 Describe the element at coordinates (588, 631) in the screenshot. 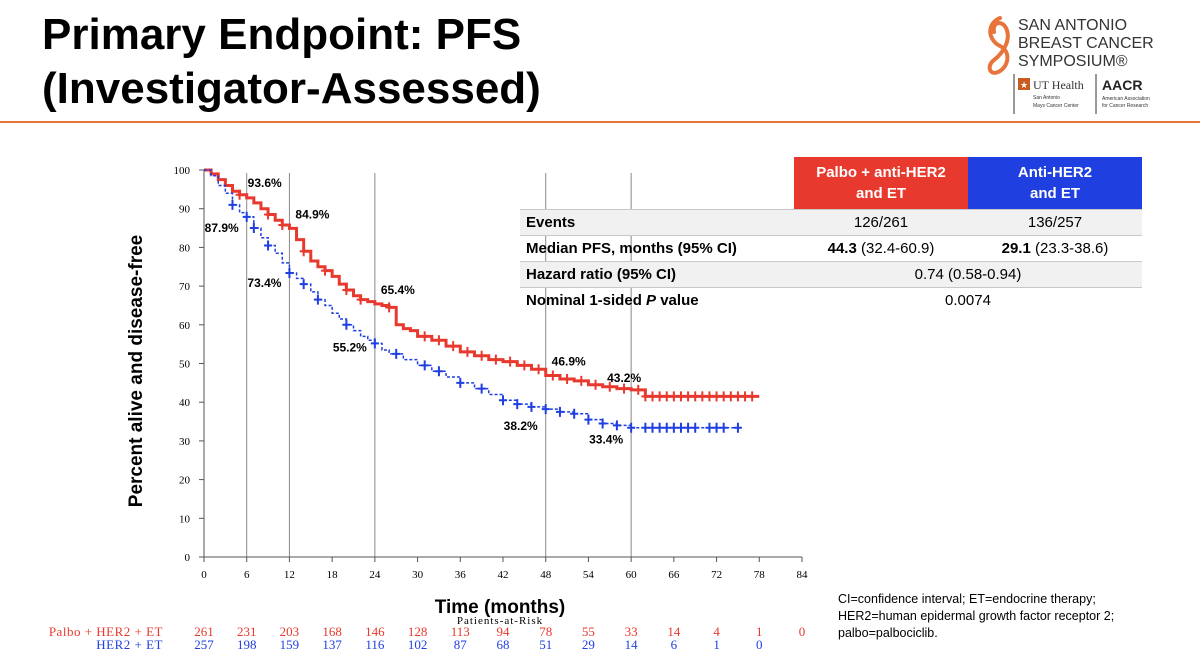

I see `risk-value: 55` at that location.